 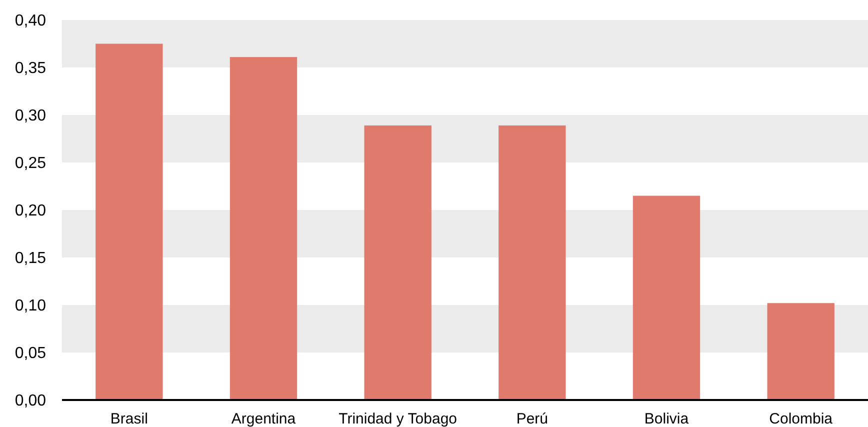 What do you see at coordinates (801, 418) in the screenshot?
I see `x-tick-label: Colombia` at bounding box center [801, 418].